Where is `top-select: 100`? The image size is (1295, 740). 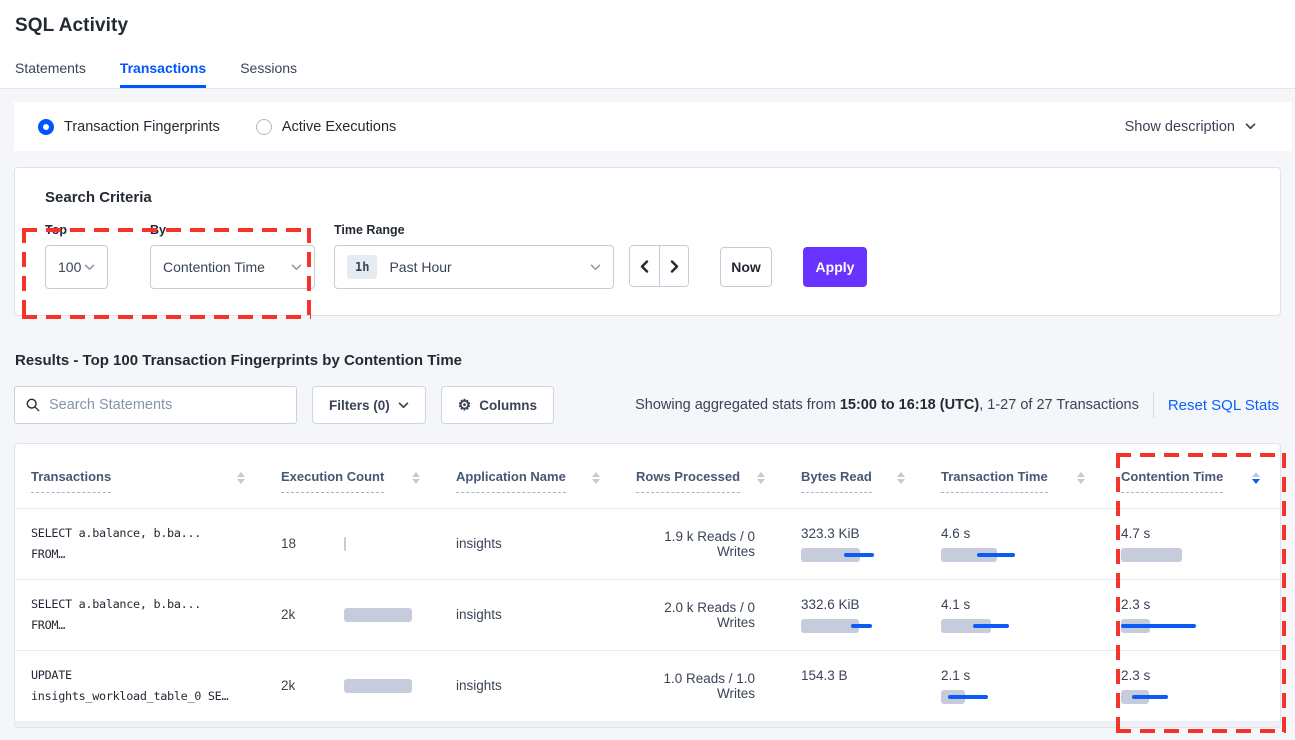
top-select: 100 is located at coordinates (76, 267).